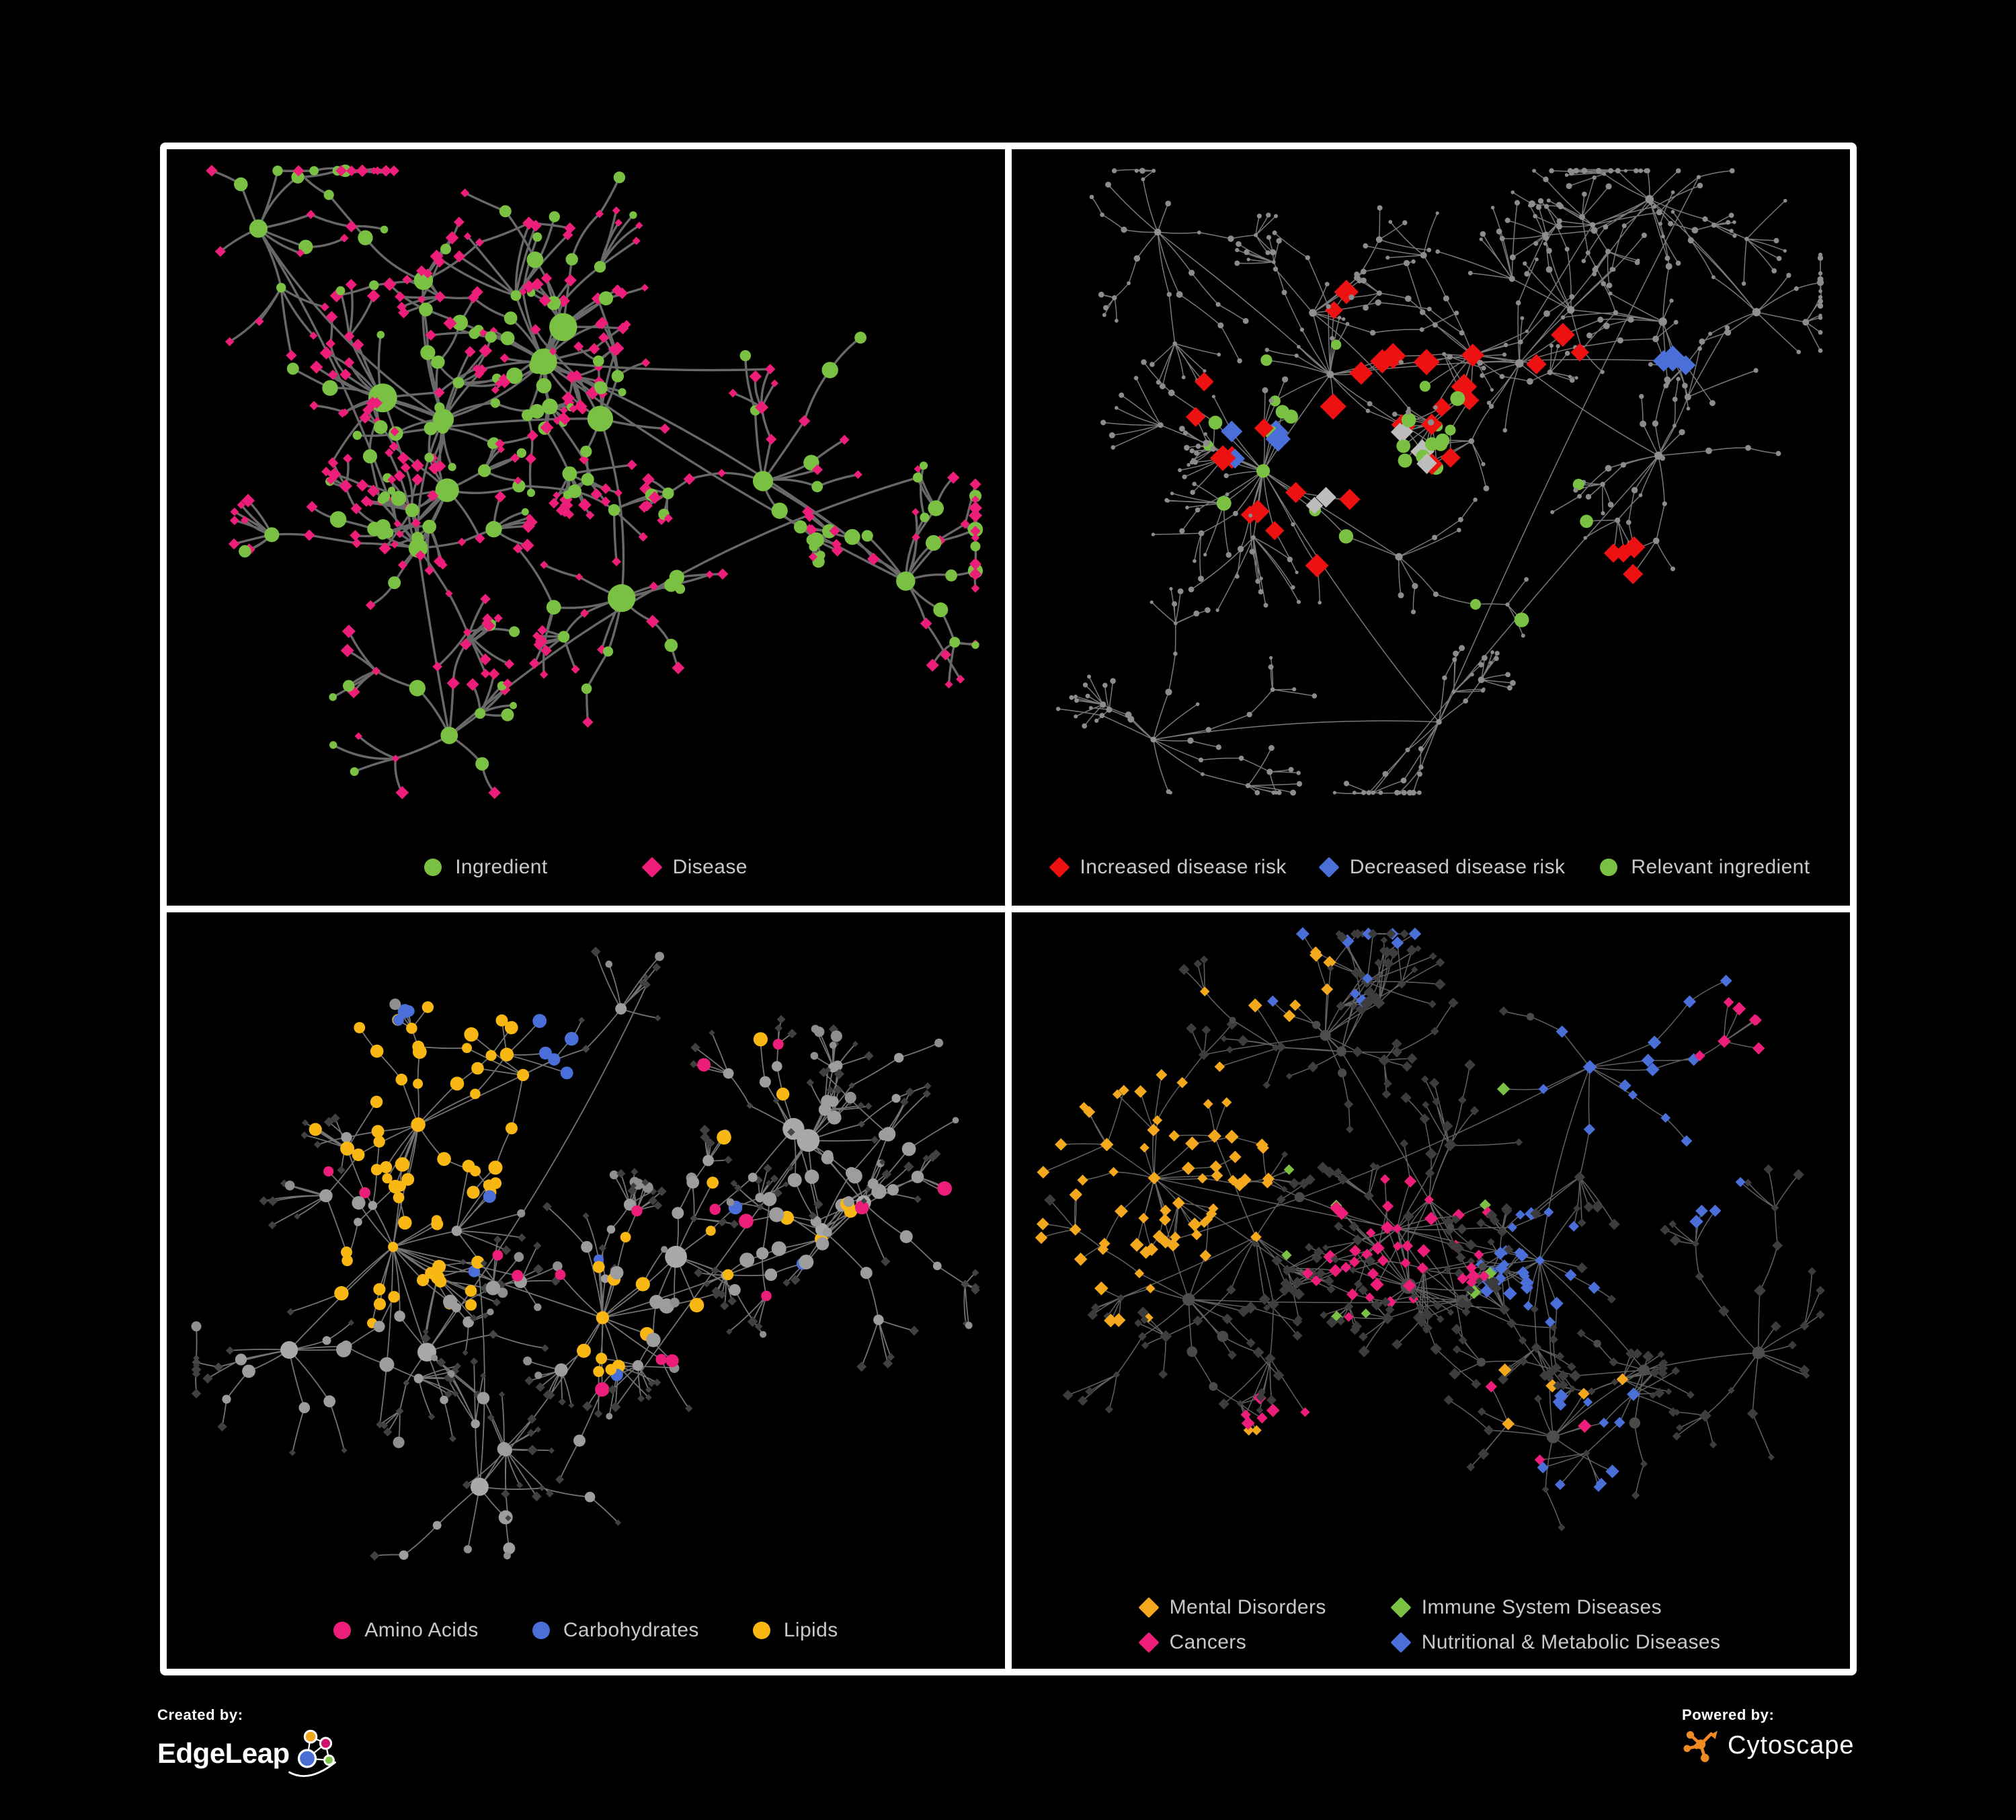 The width and height of the screenshot is (2016, 1820). What do you see at coordinates (342, 1630) in the screenshot?
I see `amino-acids-marker-icon` at bounding box center [342, 1630].